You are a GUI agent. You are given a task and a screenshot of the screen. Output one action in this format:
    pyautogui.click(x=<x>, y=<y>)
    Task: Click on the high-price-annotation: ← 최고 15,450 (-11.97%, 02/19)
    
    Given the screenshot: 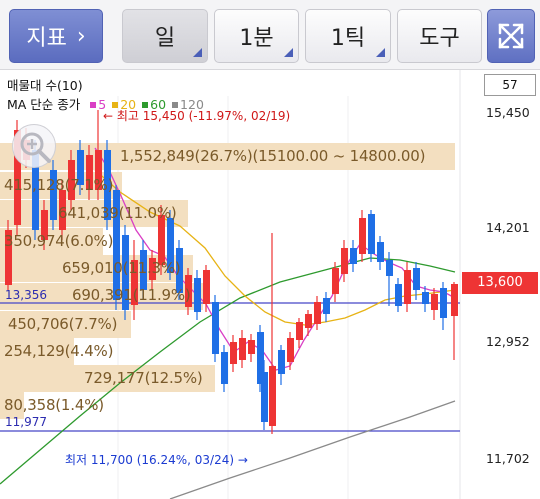 What is the action you would take?
    pyautogui.click(x=197, y=116)
    